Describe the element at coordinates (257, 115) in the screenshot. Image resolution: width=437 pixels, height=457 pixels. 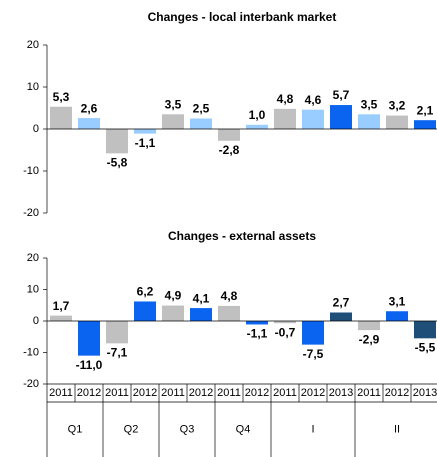
I see `data-label: 1,0` at that location.